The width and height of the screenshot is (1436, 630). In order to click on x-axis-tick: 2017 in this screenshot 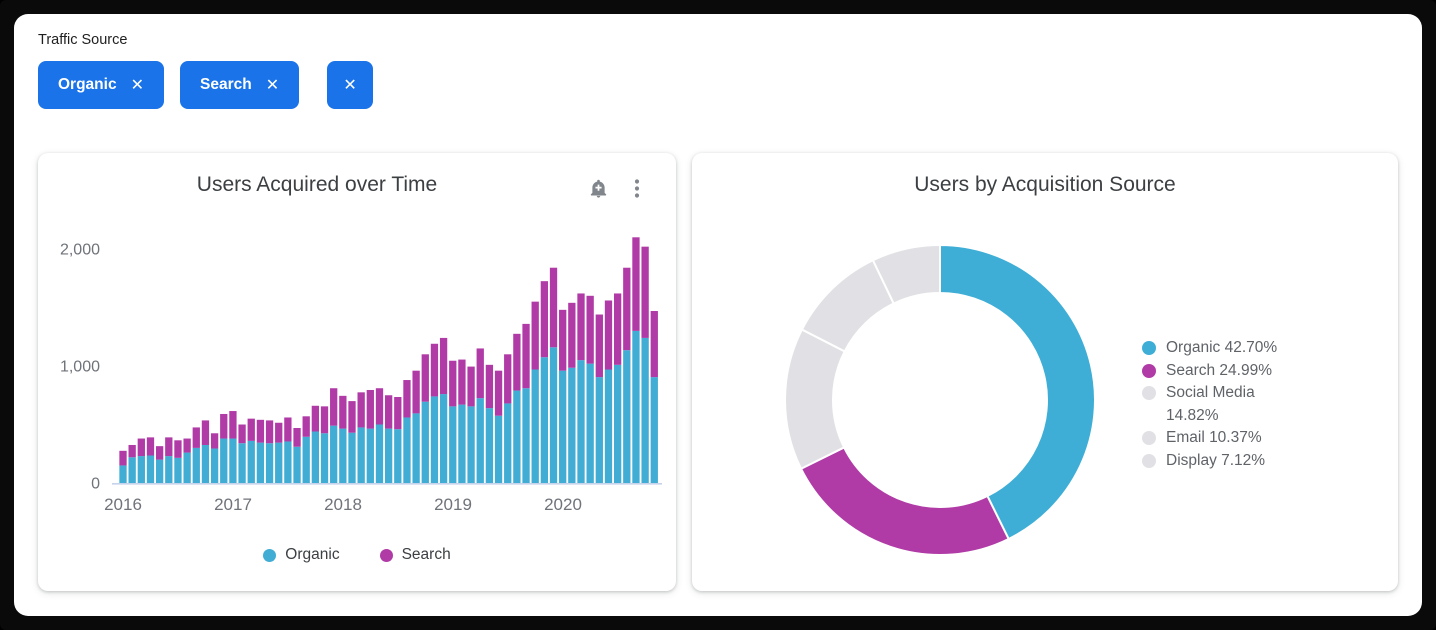, I will do `click(233, 504)`.